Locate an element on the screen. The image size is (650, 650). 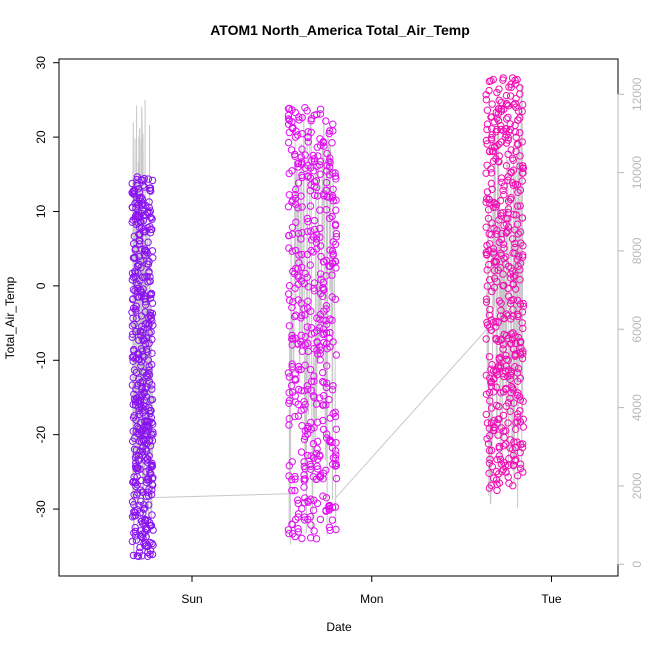
temperature-series is located at coordinates (312, 323).